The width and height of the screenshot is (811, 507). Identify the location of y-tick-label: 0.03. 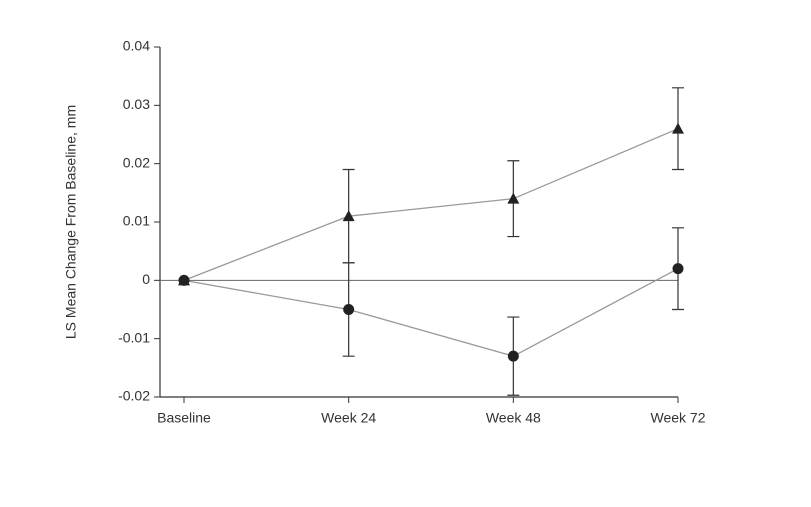
(136, 104).